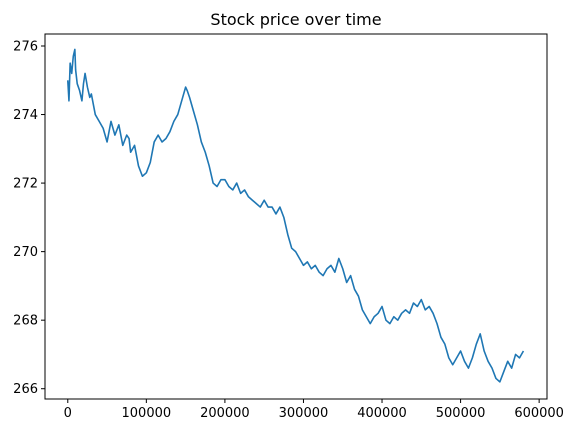  What do you see at coordinates (539, 413) in the screenshot?
I see `x-tick-label: 600000` at bounding box center [539, 413].